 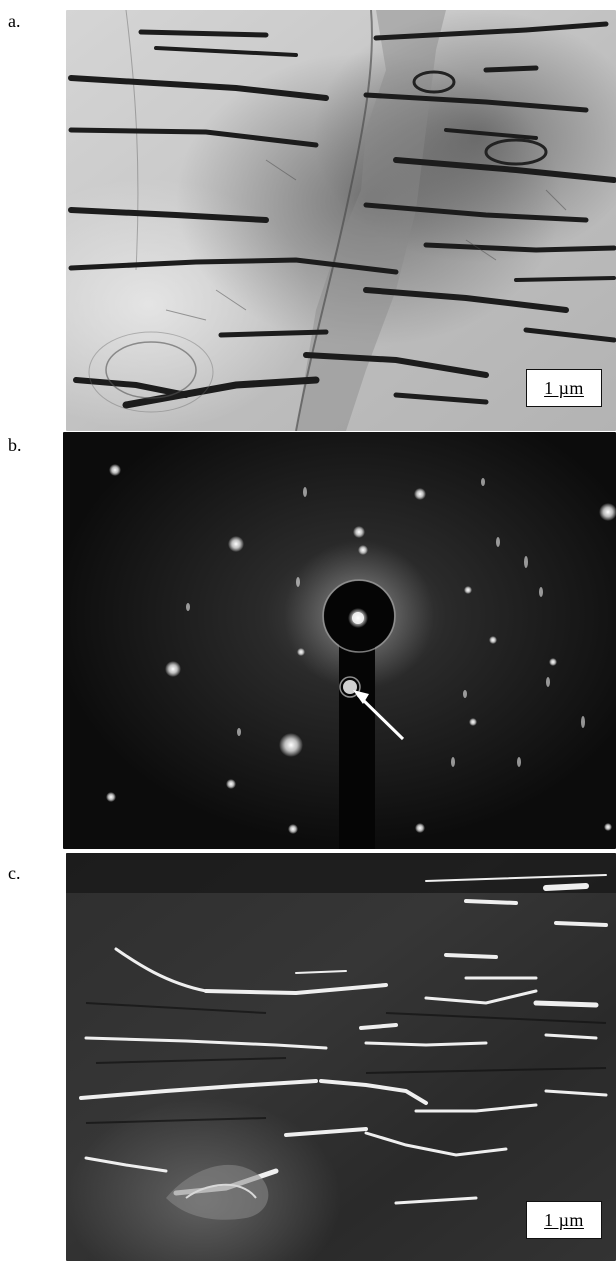 I want to click on panel-a-scale-text: 1 µm, so click(x=564, y=387).